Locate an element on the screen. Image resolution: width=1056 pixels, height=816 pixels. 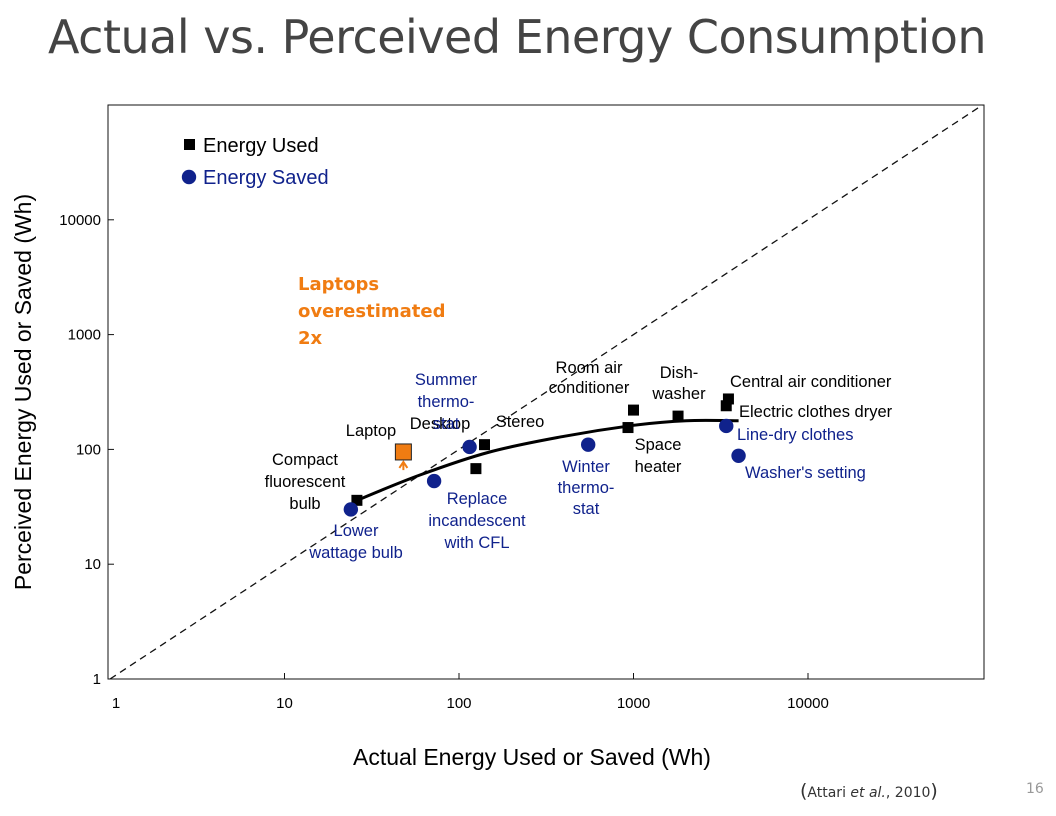
point-label: Winter is located at coordinates (586, 467).